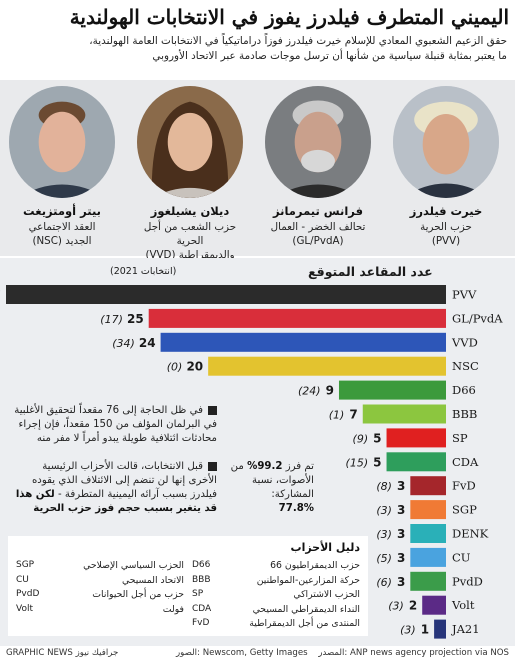 This screenshot has width=515, height=662. What do you see at coordinates (111, 319) in the screenshot?
I see `previous-seat-value: (17)` at bounding box center [111, 319].